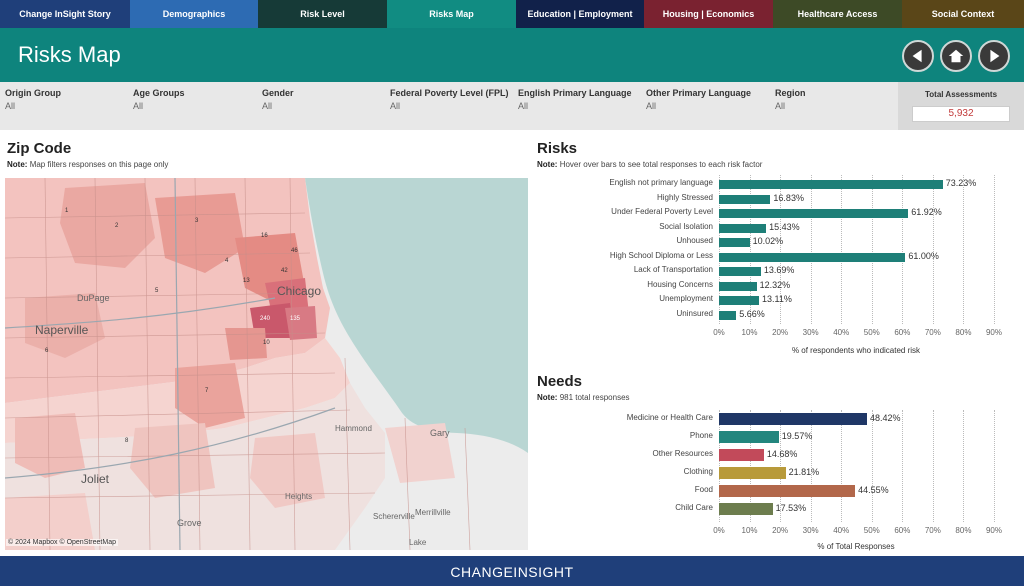 The width and height of the screenshot is (1024, 586). I want to click on filter-origin-group: Origin Group All, so click(33, 99).